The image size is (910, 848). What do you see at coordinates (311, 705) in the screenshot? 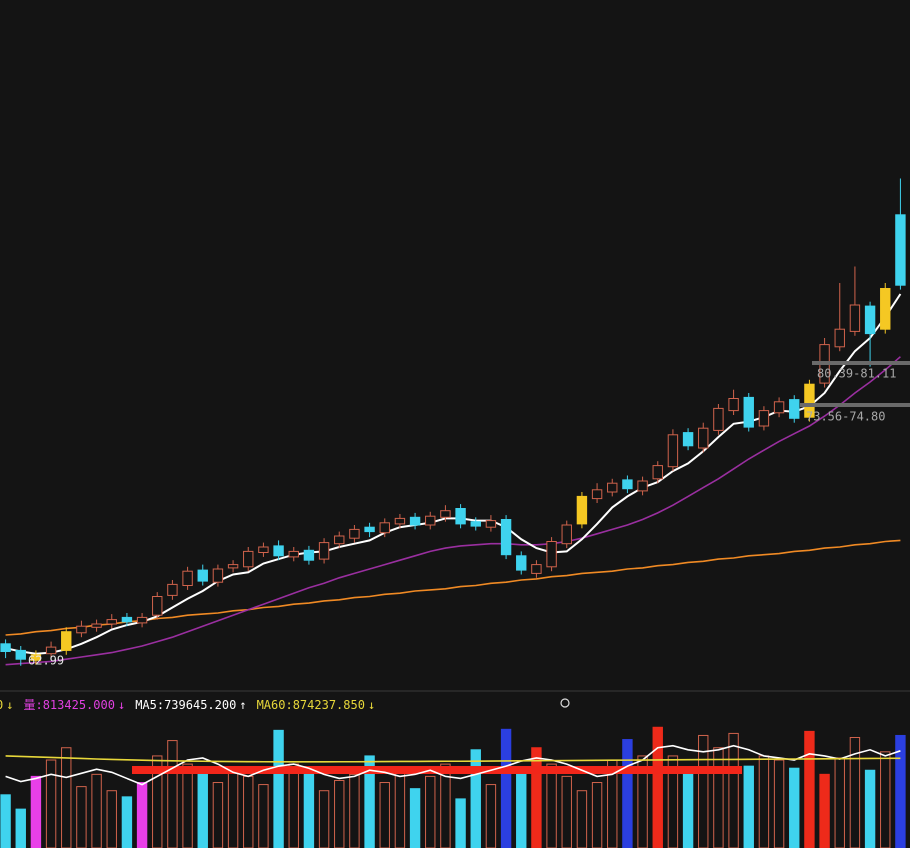
I see `legend-text: MA60:874237.850` at bounding box center [311, 705].